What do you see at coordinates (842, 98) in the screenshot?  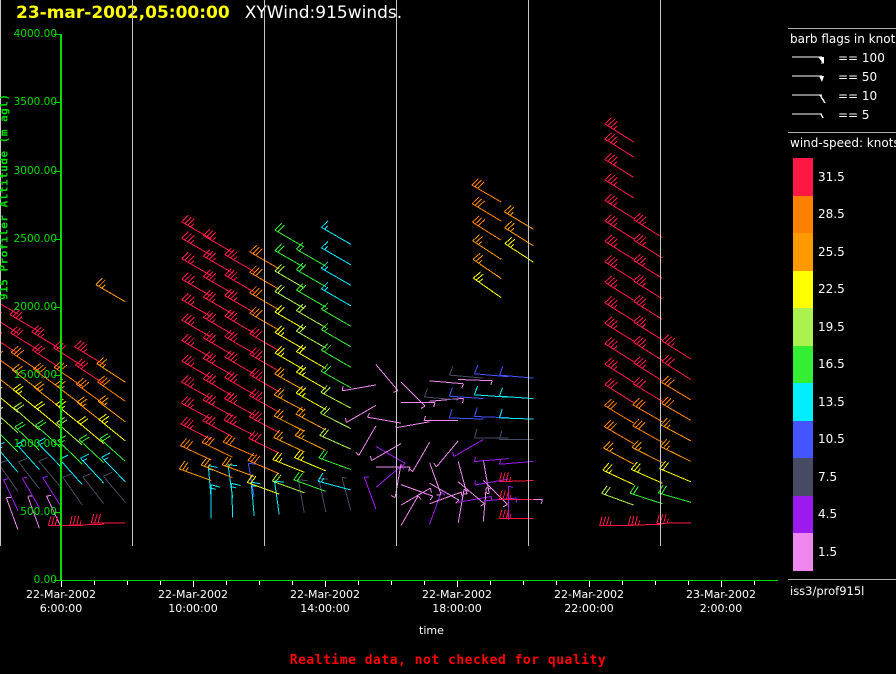 I see `barb-legend-row: == 10` at bounding box center [842, 98].